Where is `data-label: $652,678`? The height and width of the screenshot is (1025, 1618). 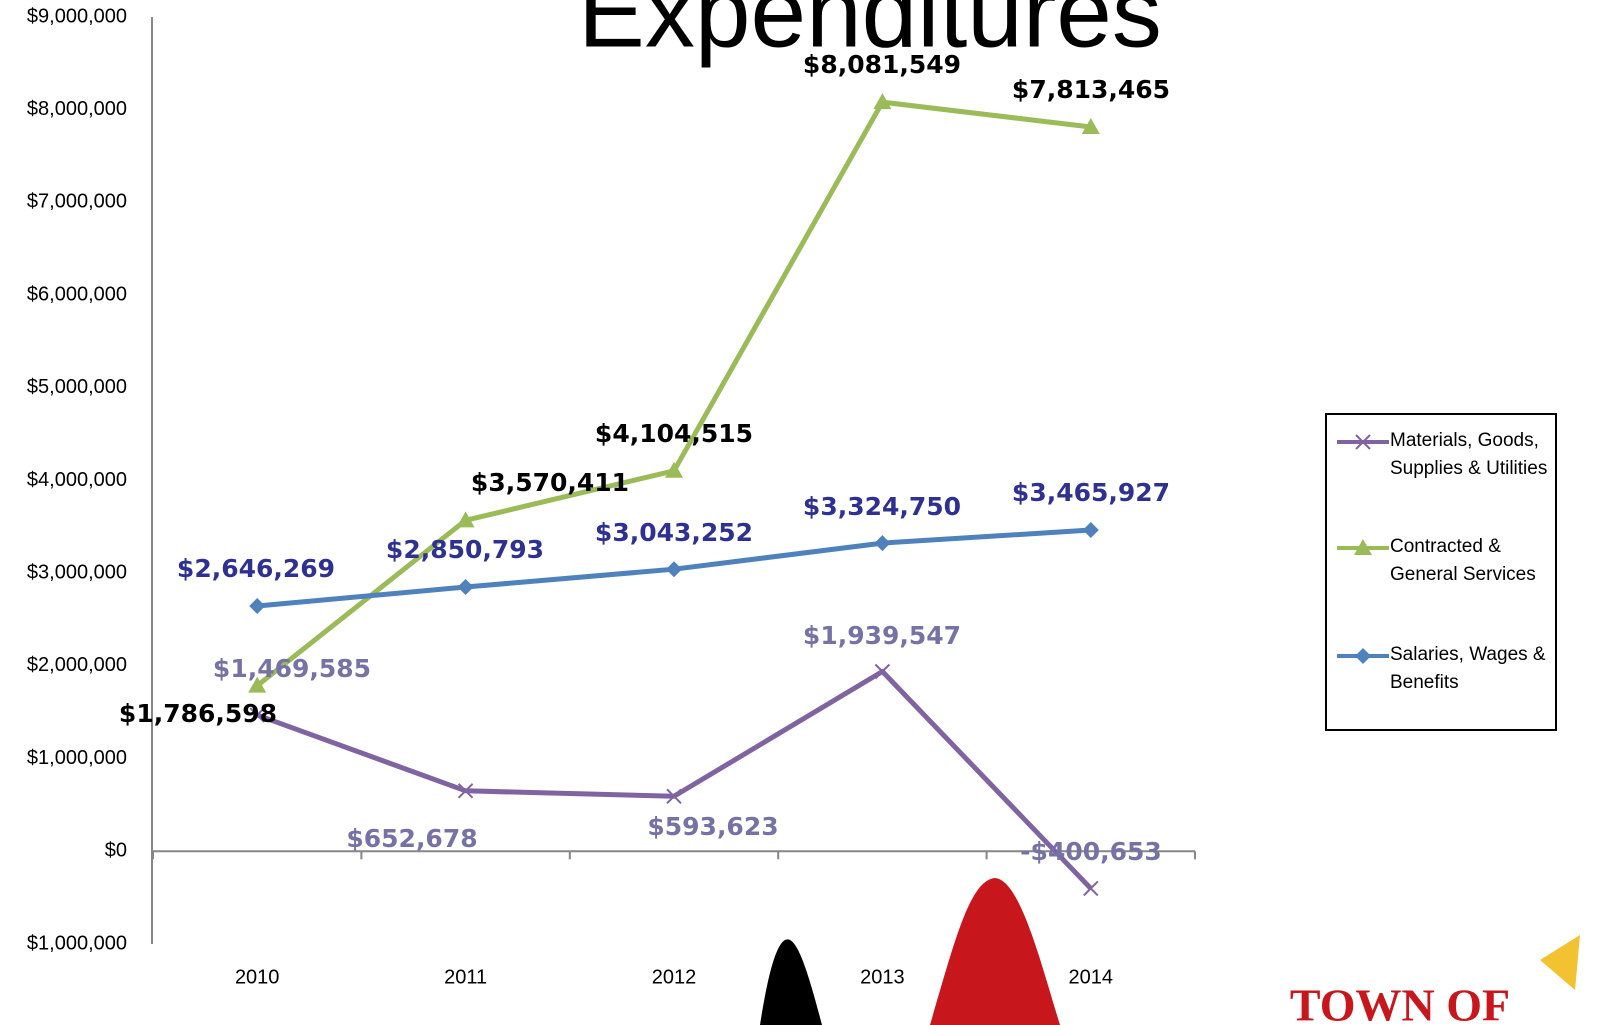 data-label: $652,678 is located at coordinates (411, 838).